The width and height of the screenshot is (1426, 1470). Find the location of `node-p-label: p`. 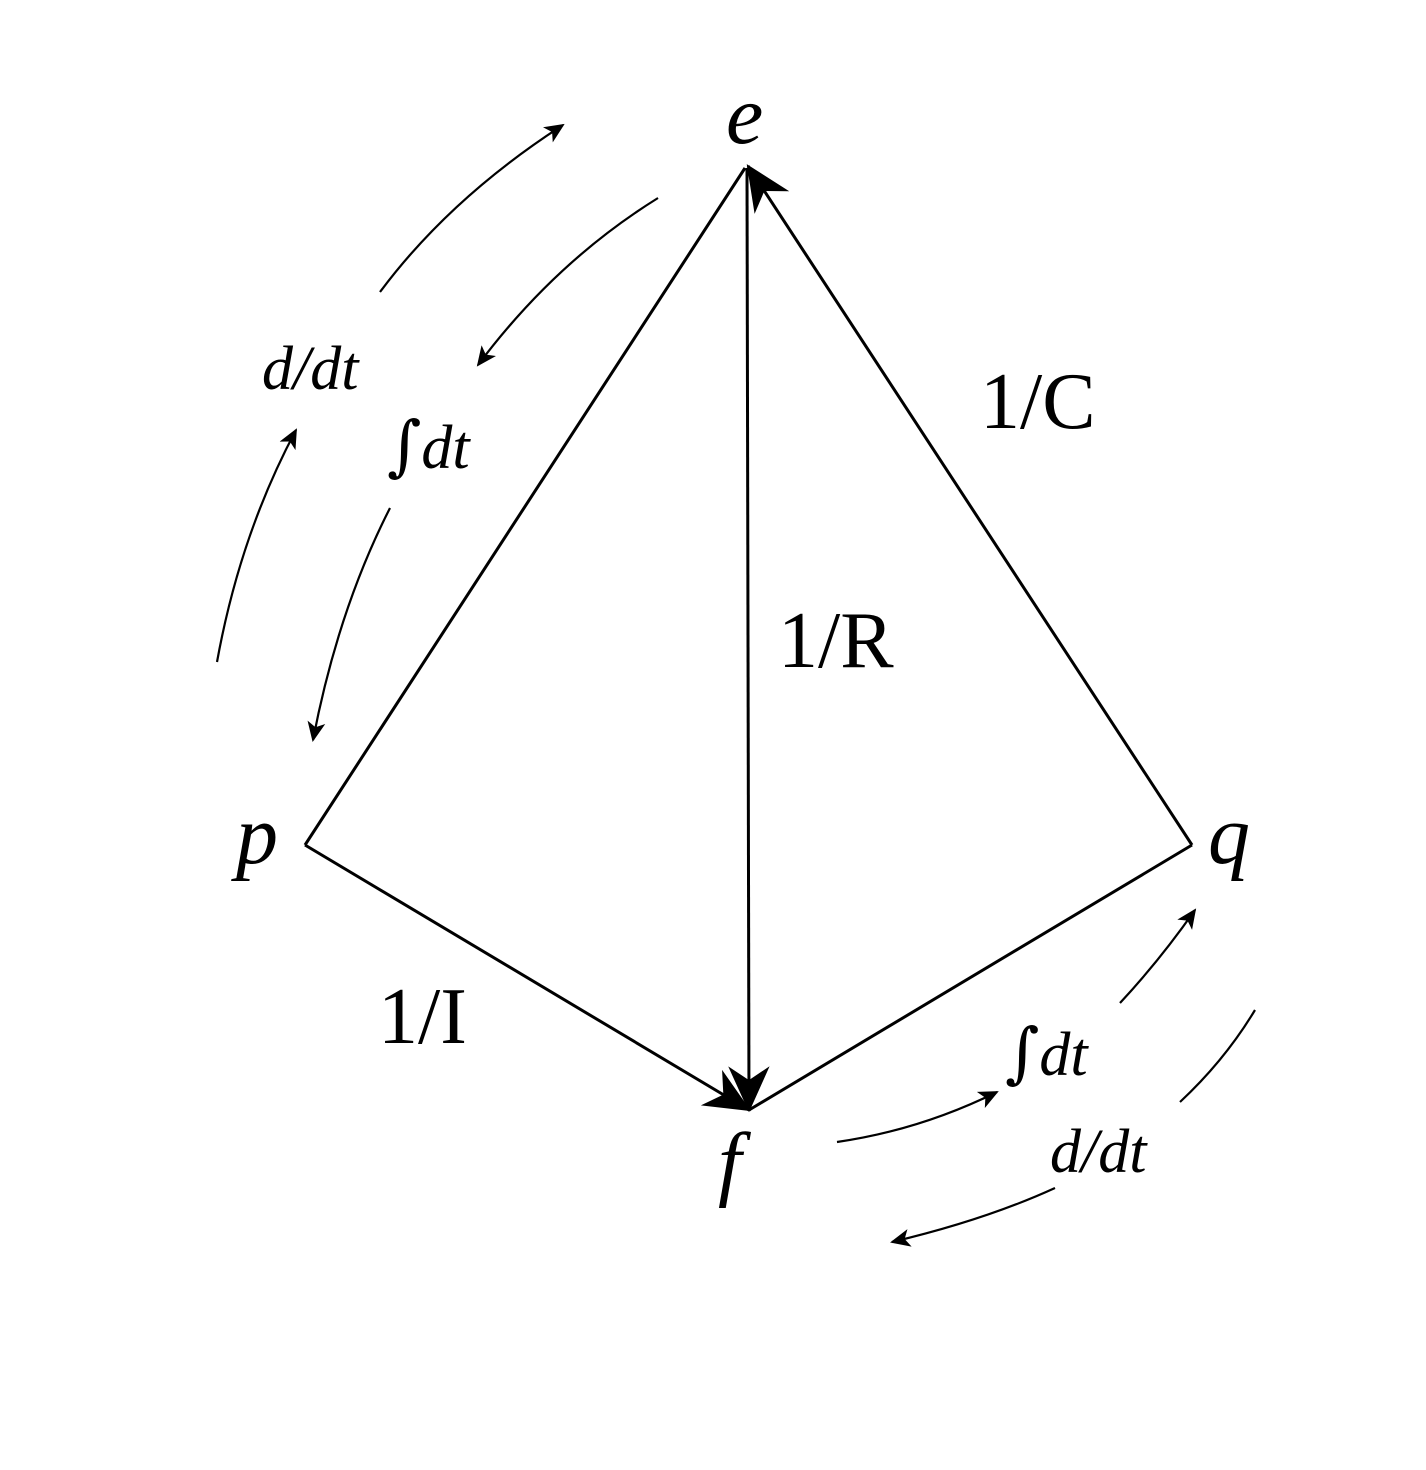

node-p-label: p is located at coordinates (254, 835).